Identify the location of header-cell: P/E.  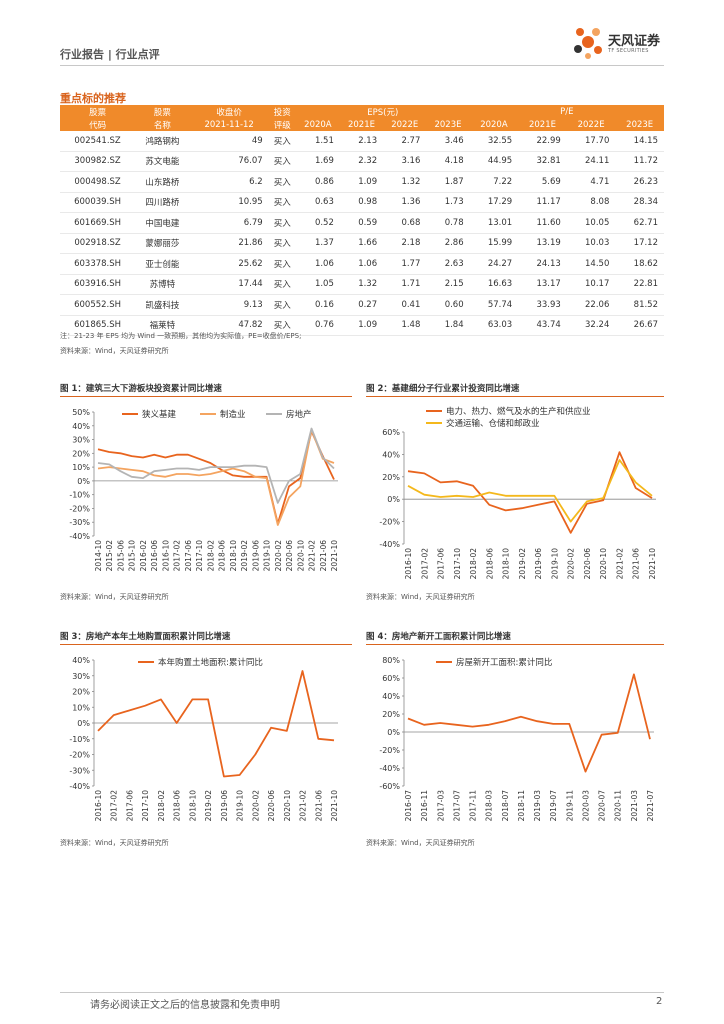
(566, 111).